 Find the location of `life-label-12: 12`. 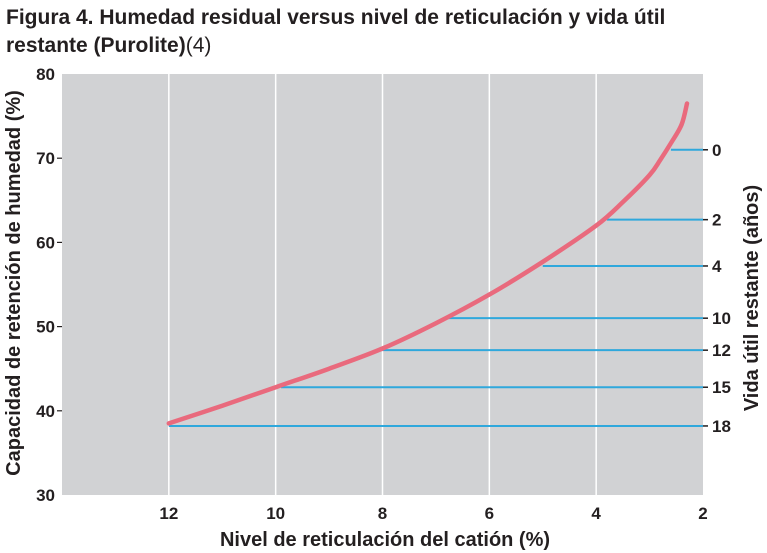

life-label-12: 12 is located at coordinates (721, 350).